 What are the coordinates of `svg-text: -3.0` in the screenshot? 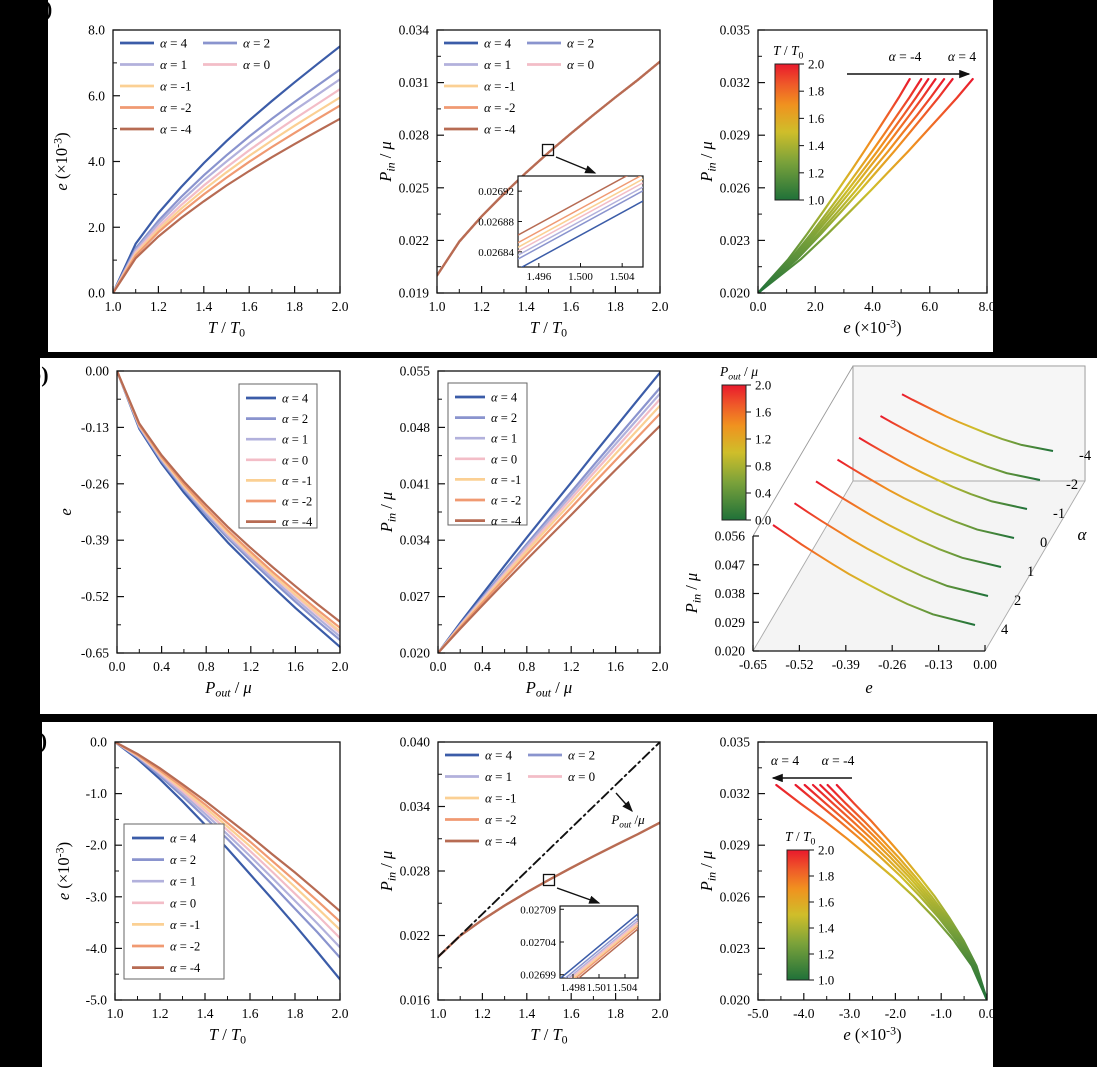 It's located at (97, 896).